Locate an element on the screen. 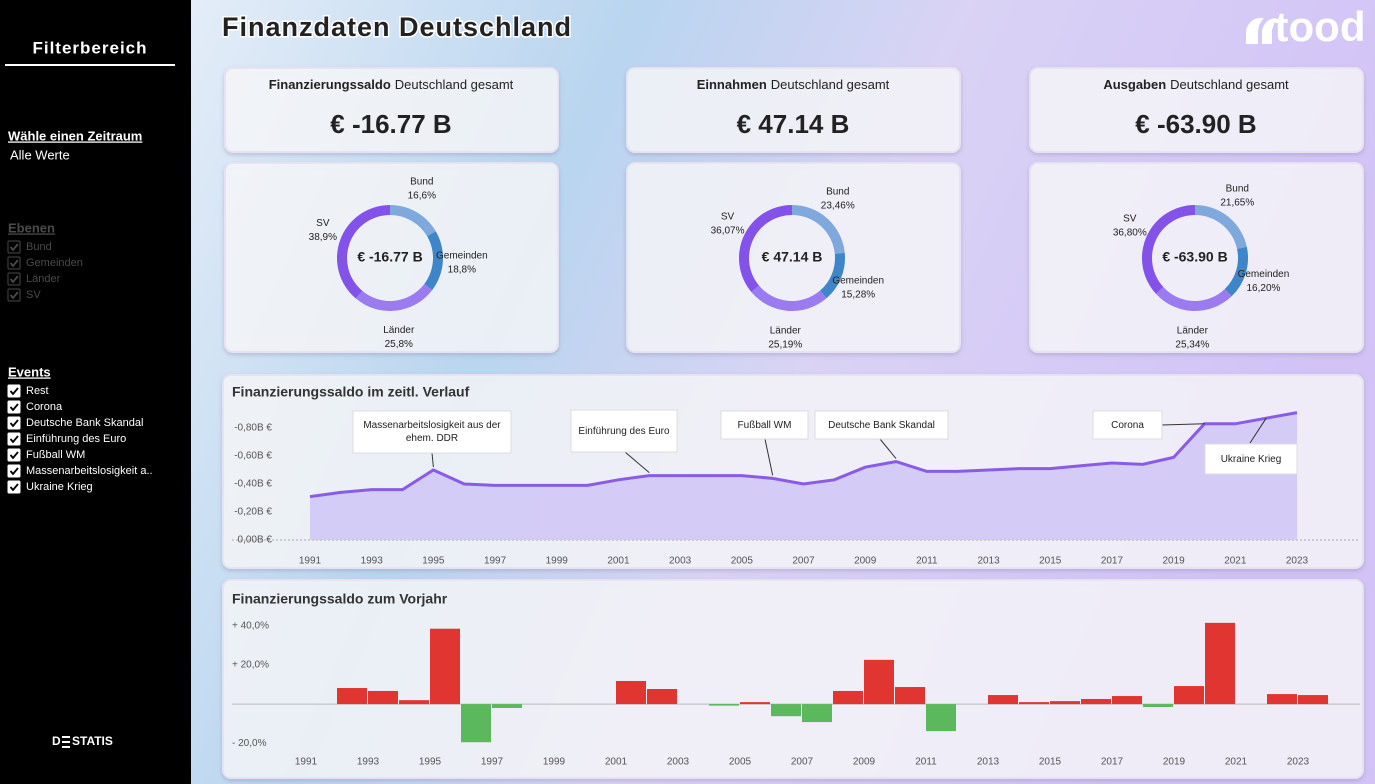  checkbox-label: Fußball WM is located at coordinates (55, 455).